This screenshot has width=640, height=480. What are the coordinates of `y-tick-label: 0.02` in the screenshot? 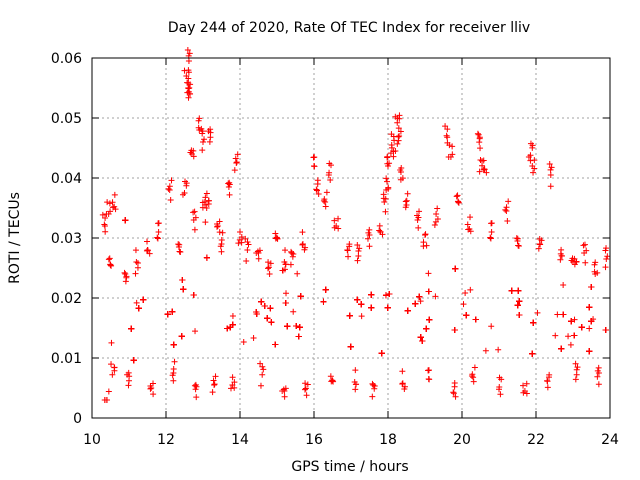 It's located at (66, 299).